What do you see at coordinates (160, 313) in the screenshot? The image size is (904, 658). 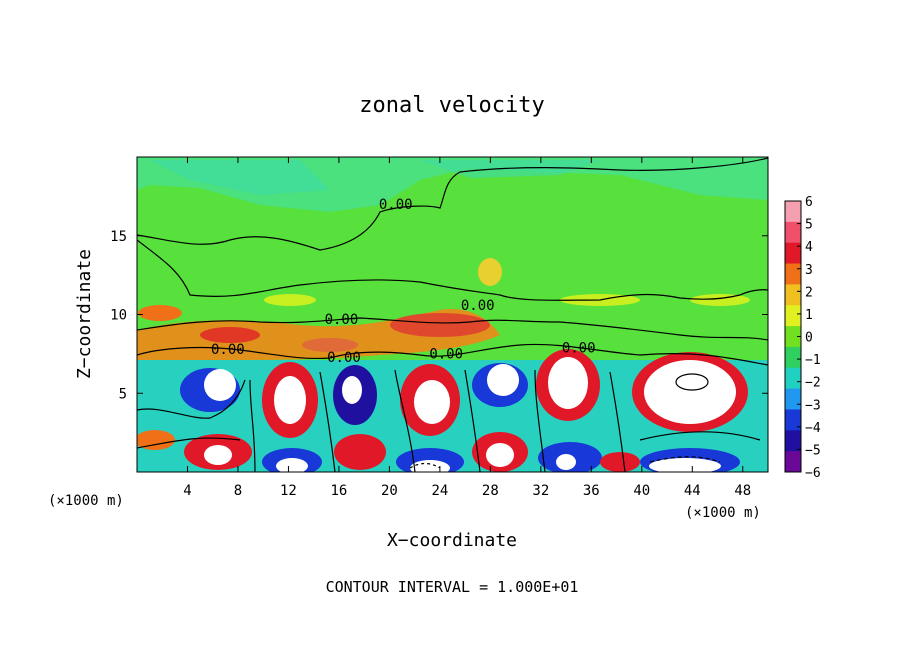 I see `field-orange-left` at bounding box center [160, 313].